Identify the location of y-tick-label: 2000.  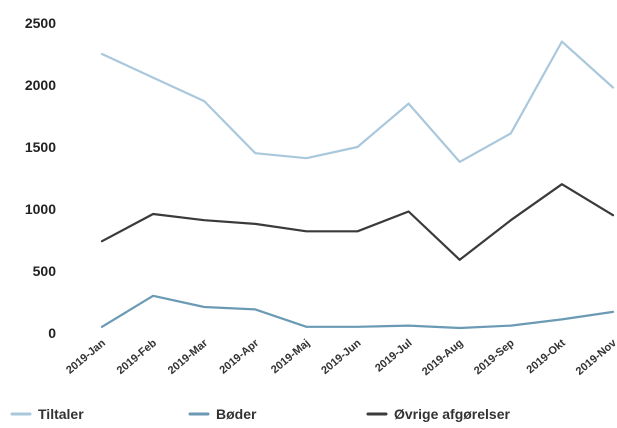
(40, 85).